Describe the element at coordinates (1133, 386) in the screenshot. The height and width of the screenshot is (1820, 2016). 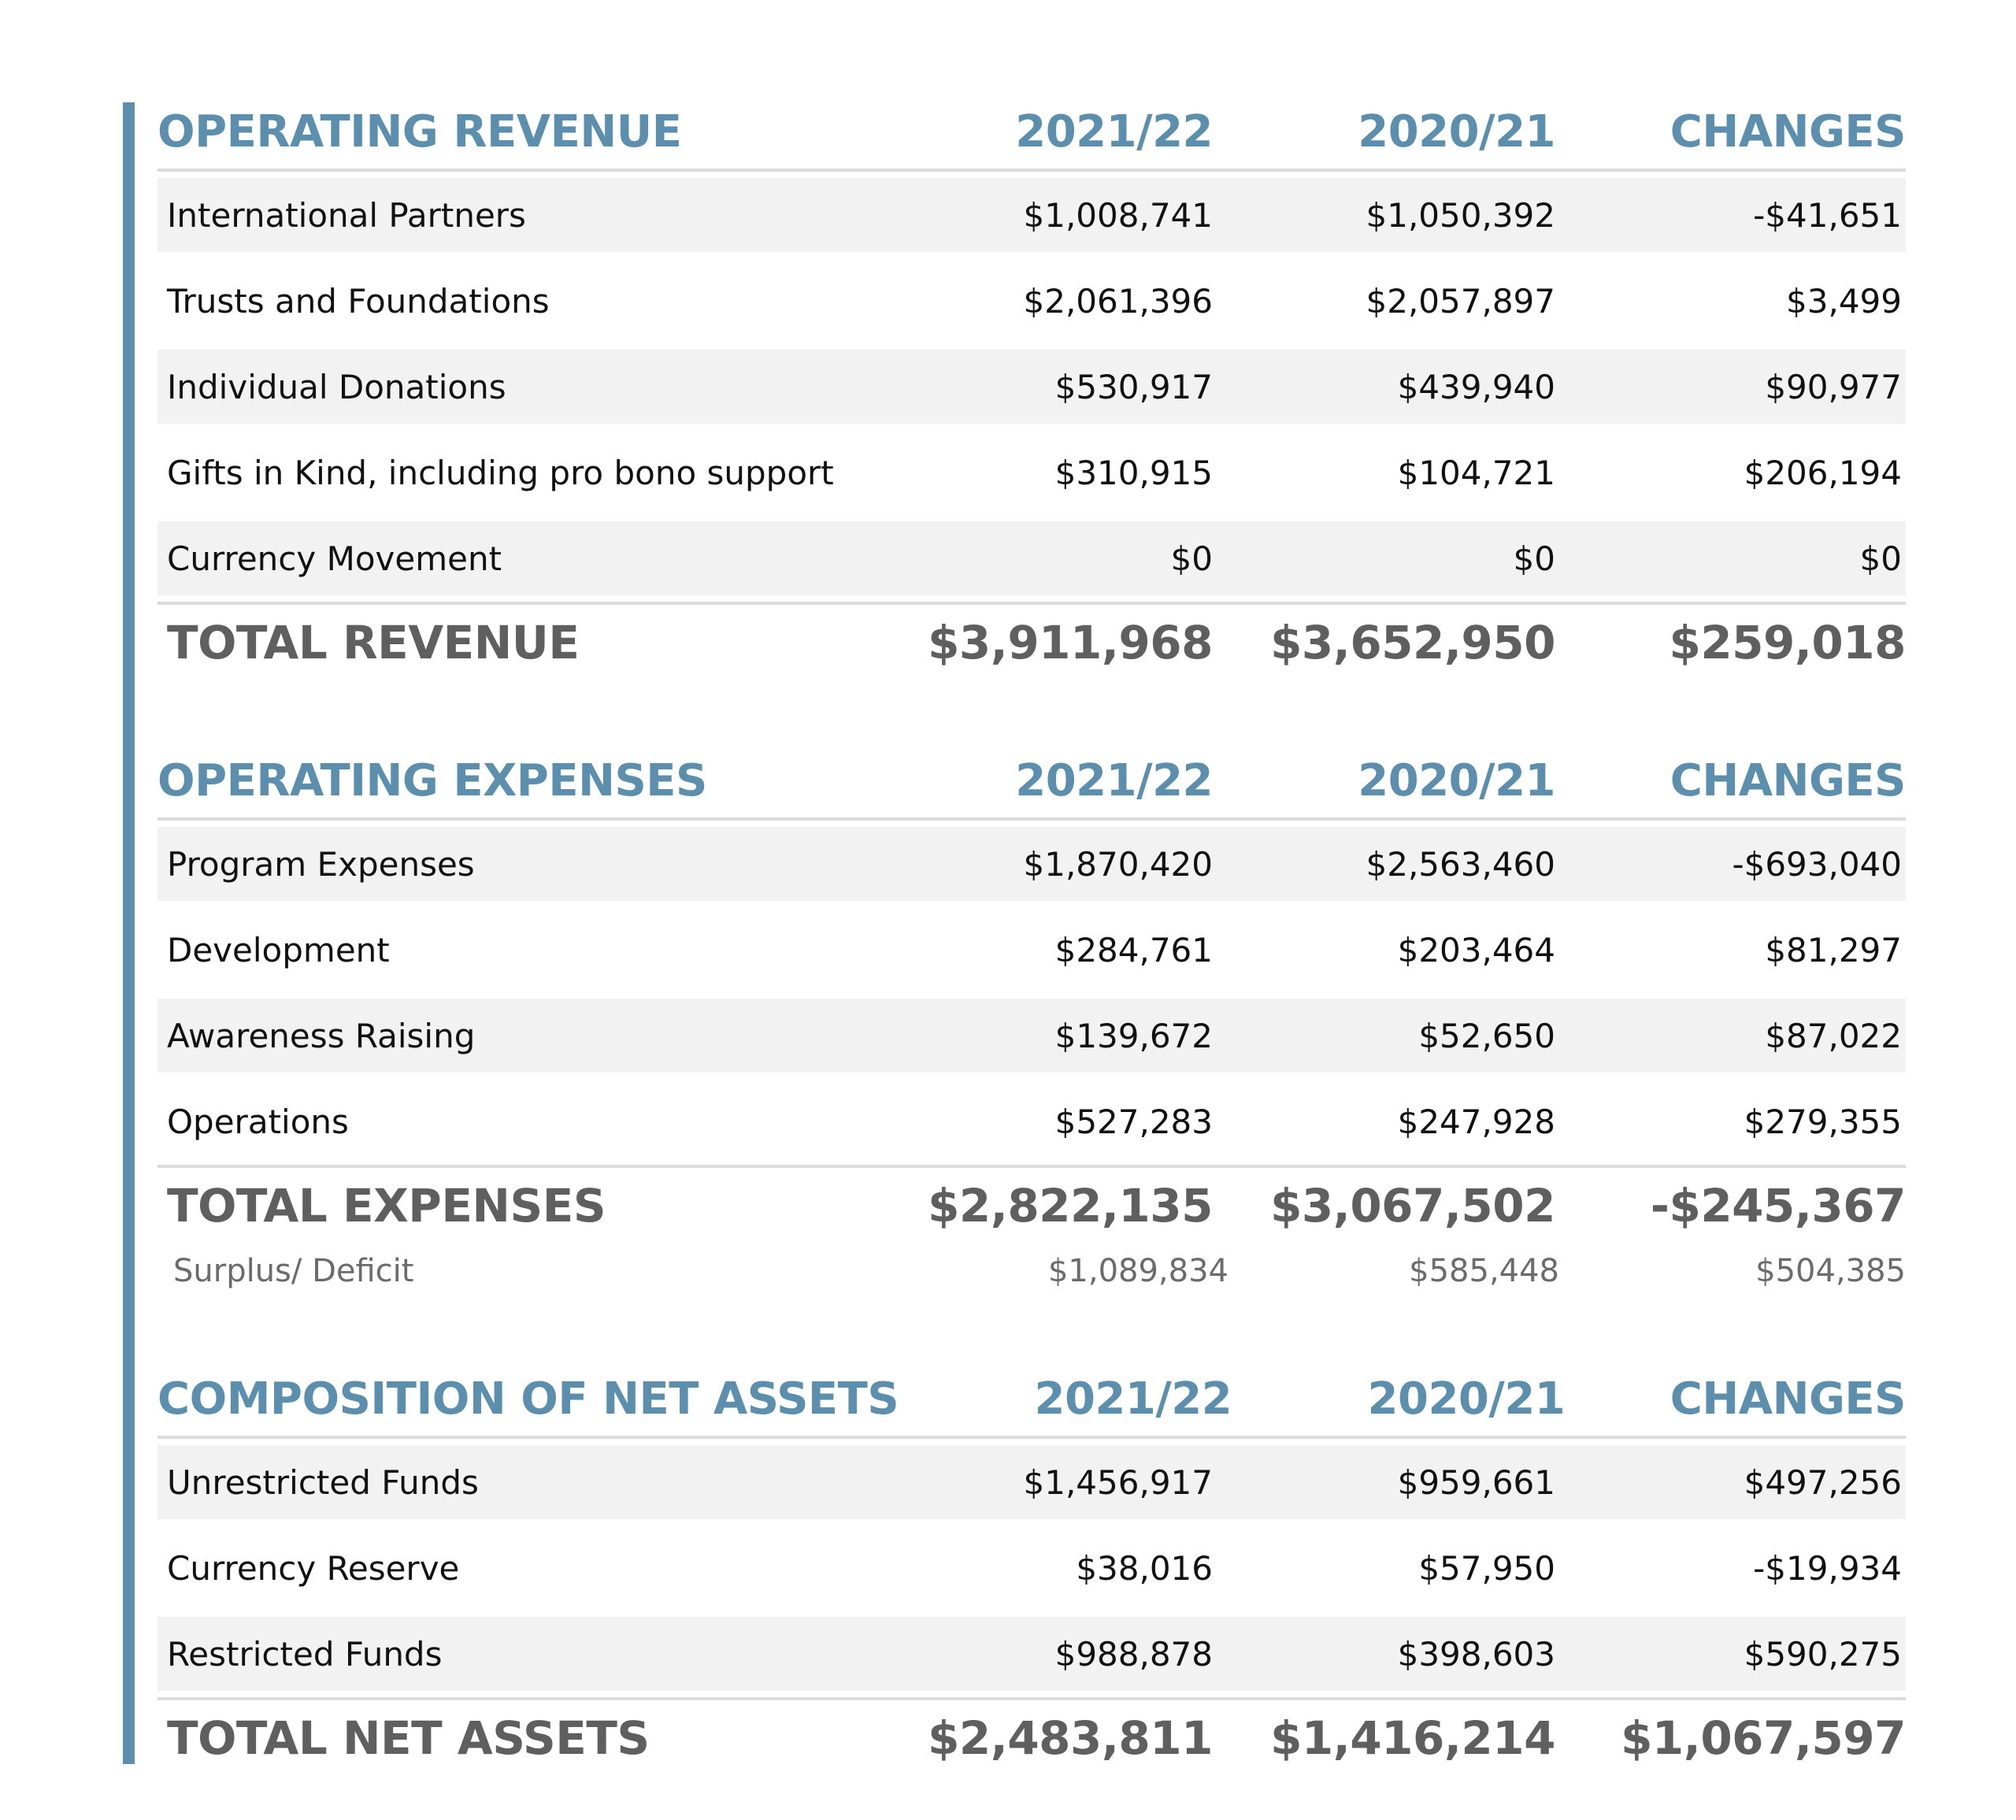
I see `value-2021-22: $530,917` at that location.